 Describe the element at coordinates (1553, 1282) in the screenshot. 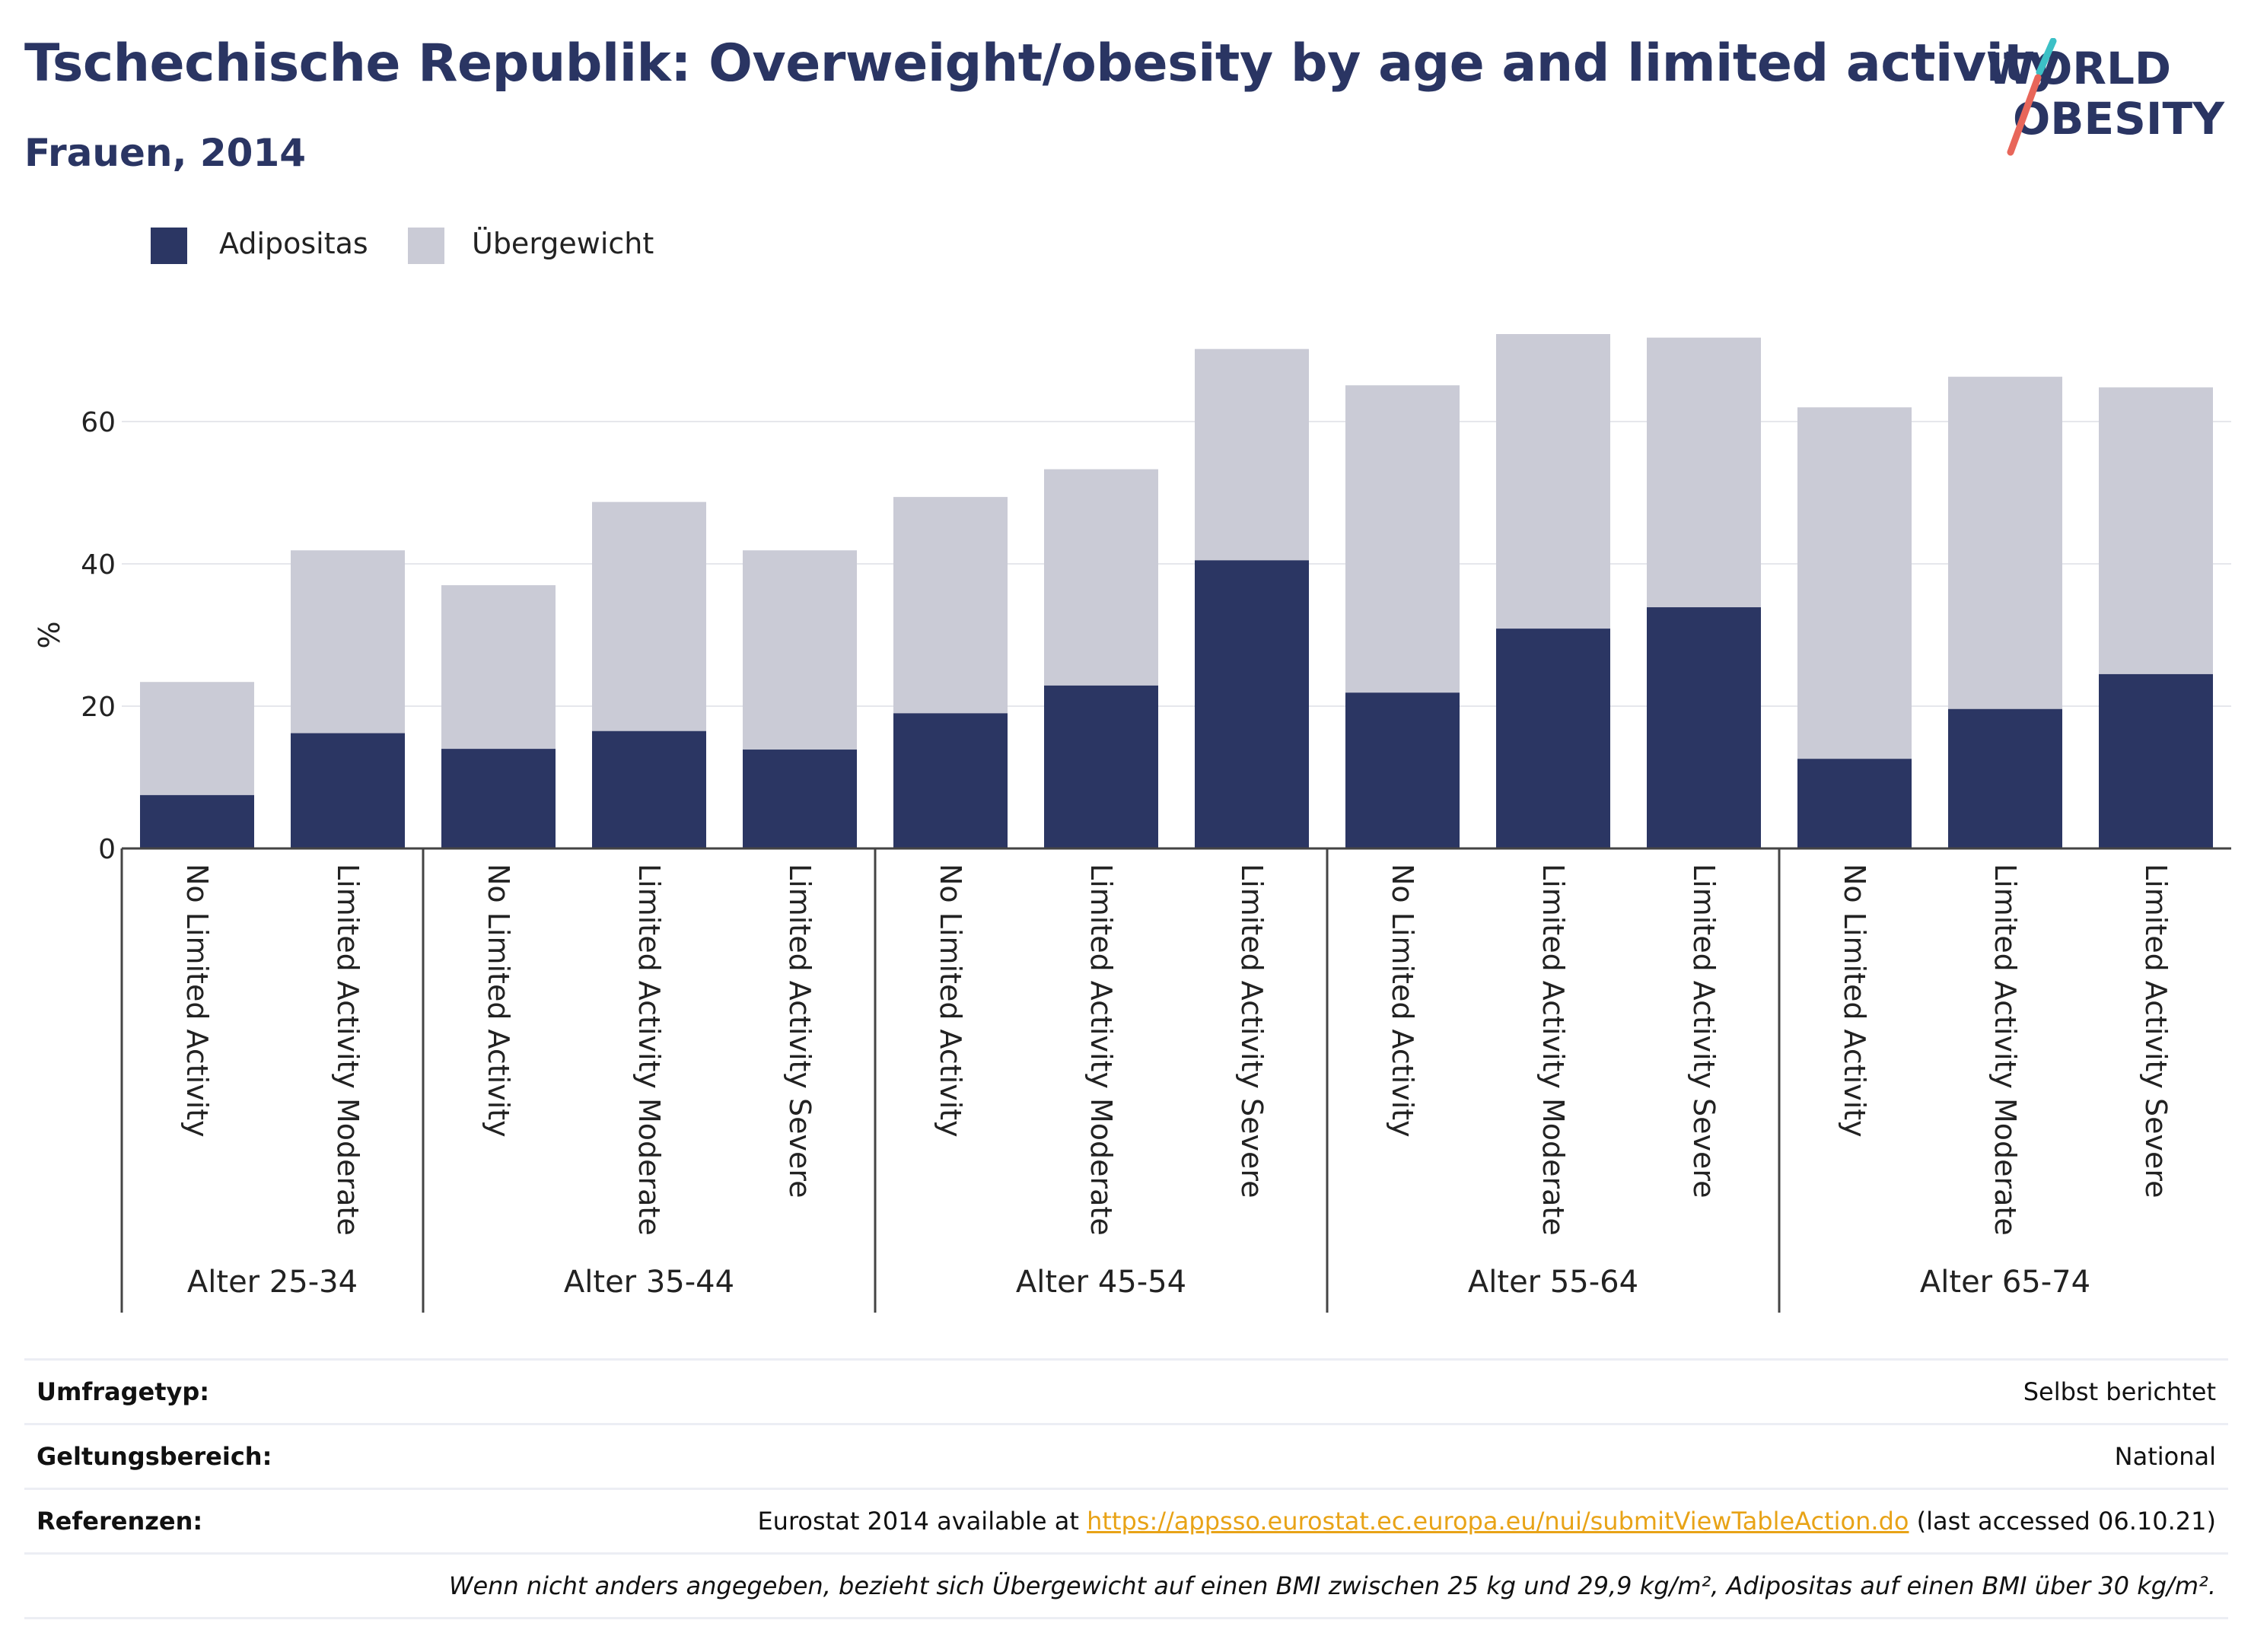

I see `group-label: Alter 55-64` at that location.